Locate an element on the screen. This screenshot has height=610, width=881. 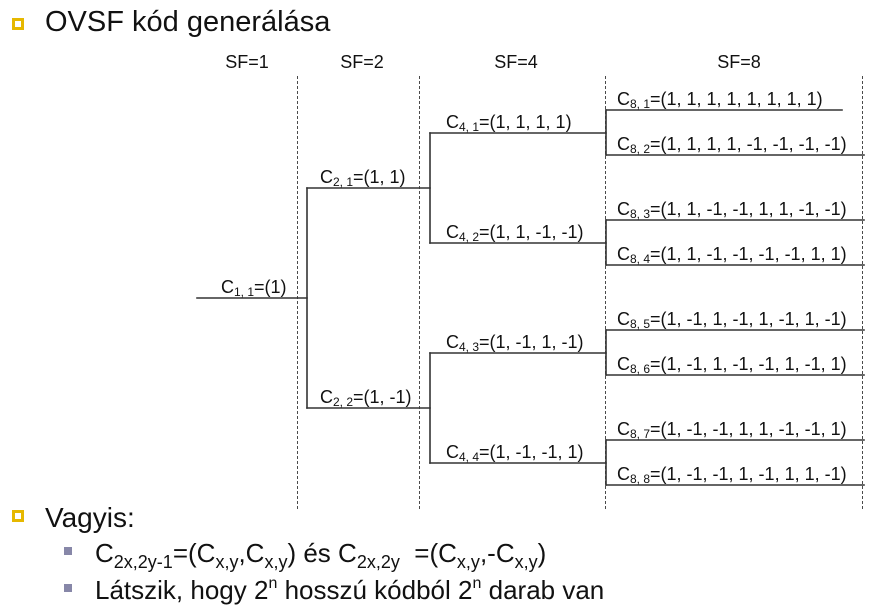
code-index: 4, 1 is located at coordinates (469, 127).